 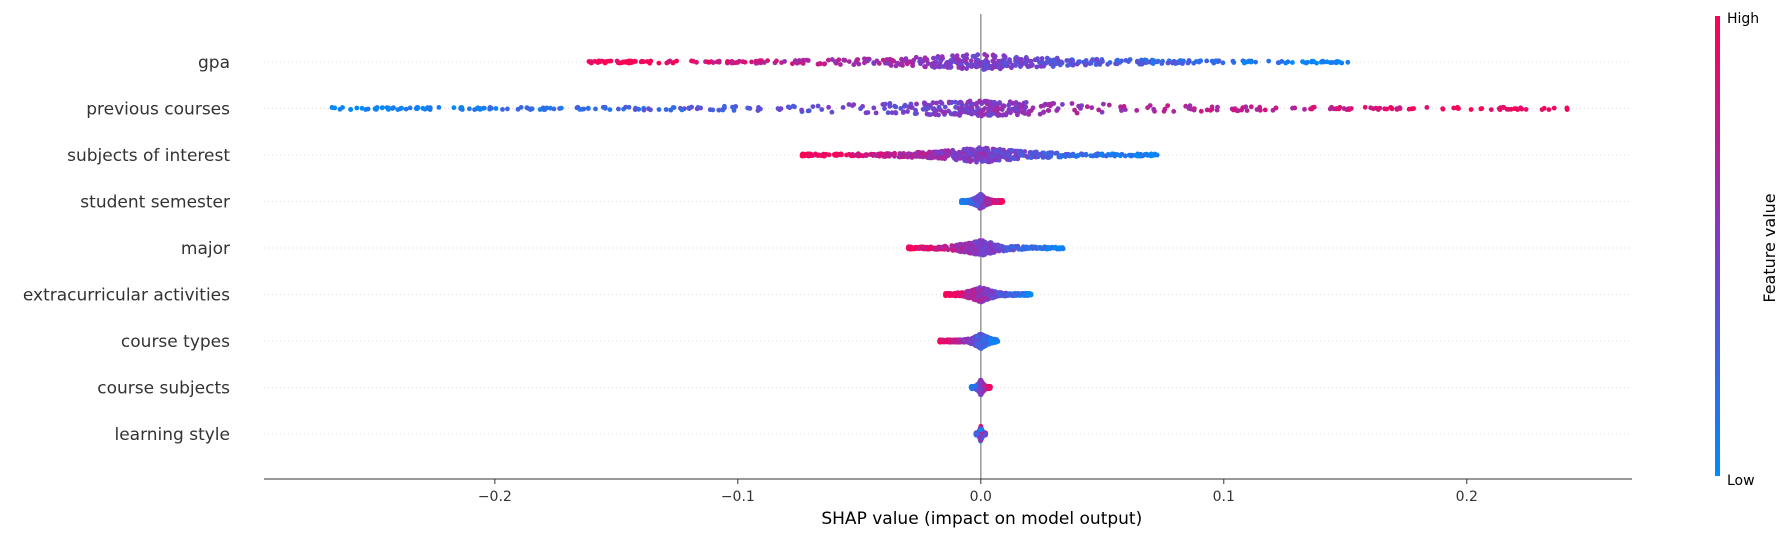 What do you see at coordinates (981, 497) in the screenshot?
I see `x-tick-label: 0.0` at bounding box center [981, 497].